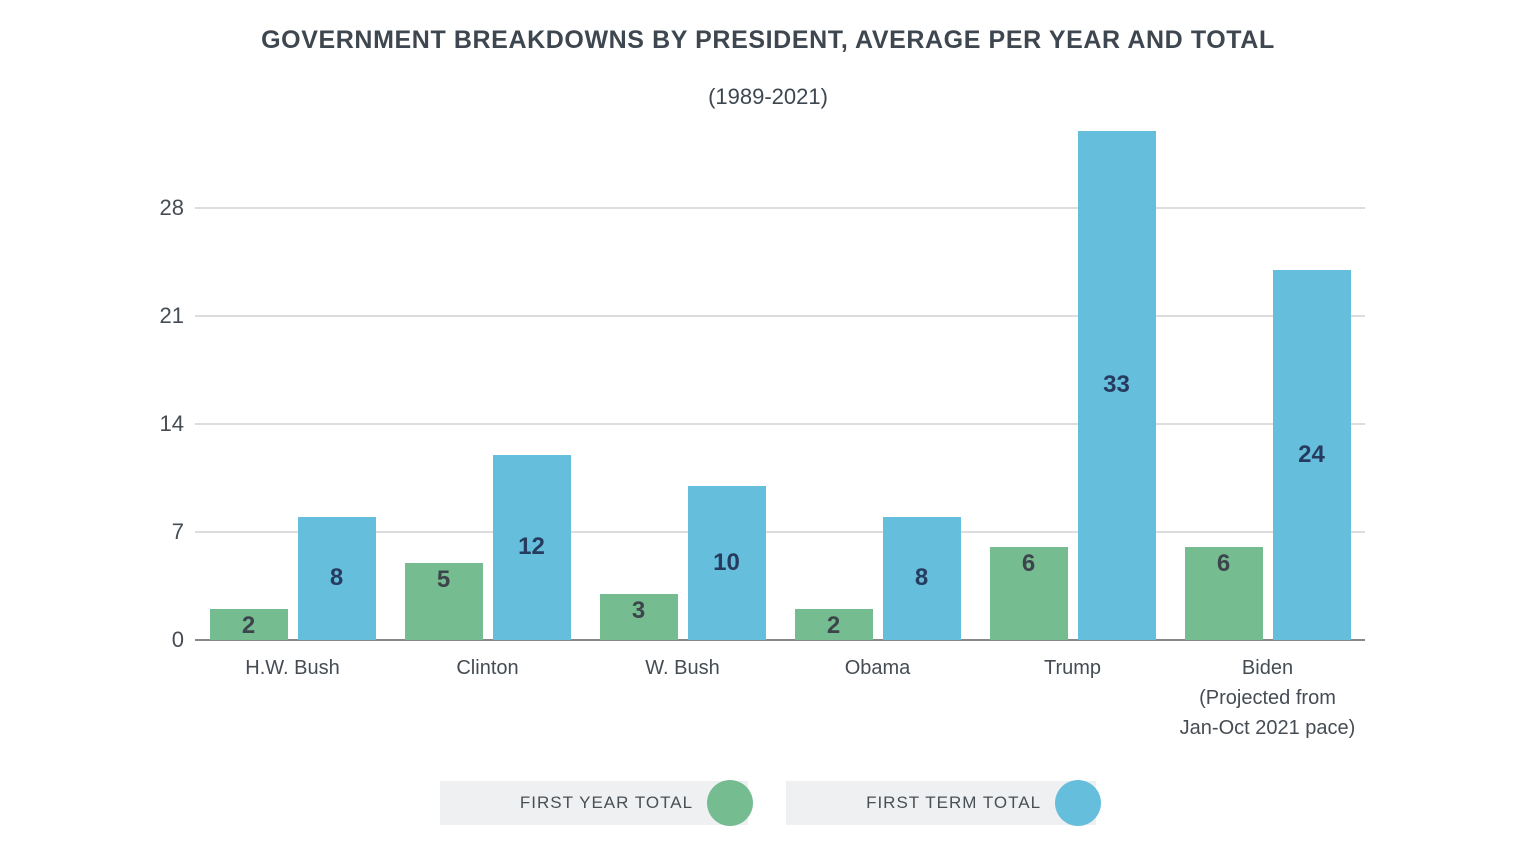 The height and width of the screenshot is (852, 1536). I want to click on x-axis-line, so click(780, 640).